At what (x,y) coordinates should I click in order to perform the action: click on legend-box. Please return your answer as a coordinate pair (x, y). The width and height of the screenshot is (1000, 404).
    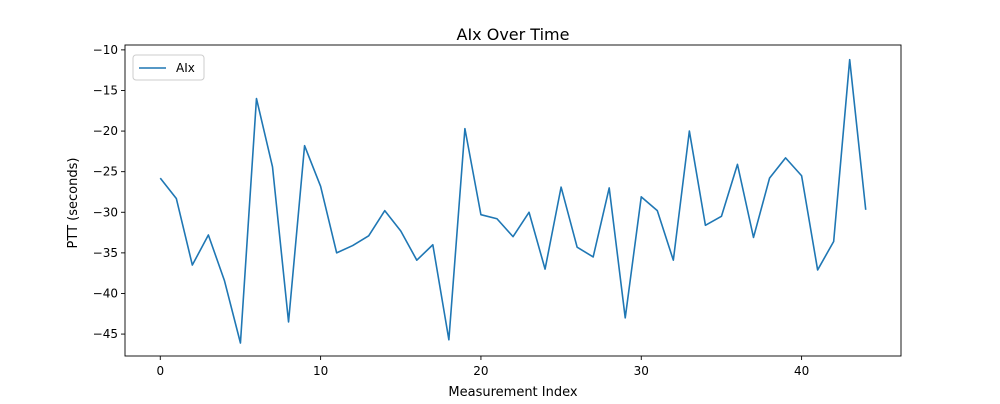
    Looking at the image, I should click on (168, 67).